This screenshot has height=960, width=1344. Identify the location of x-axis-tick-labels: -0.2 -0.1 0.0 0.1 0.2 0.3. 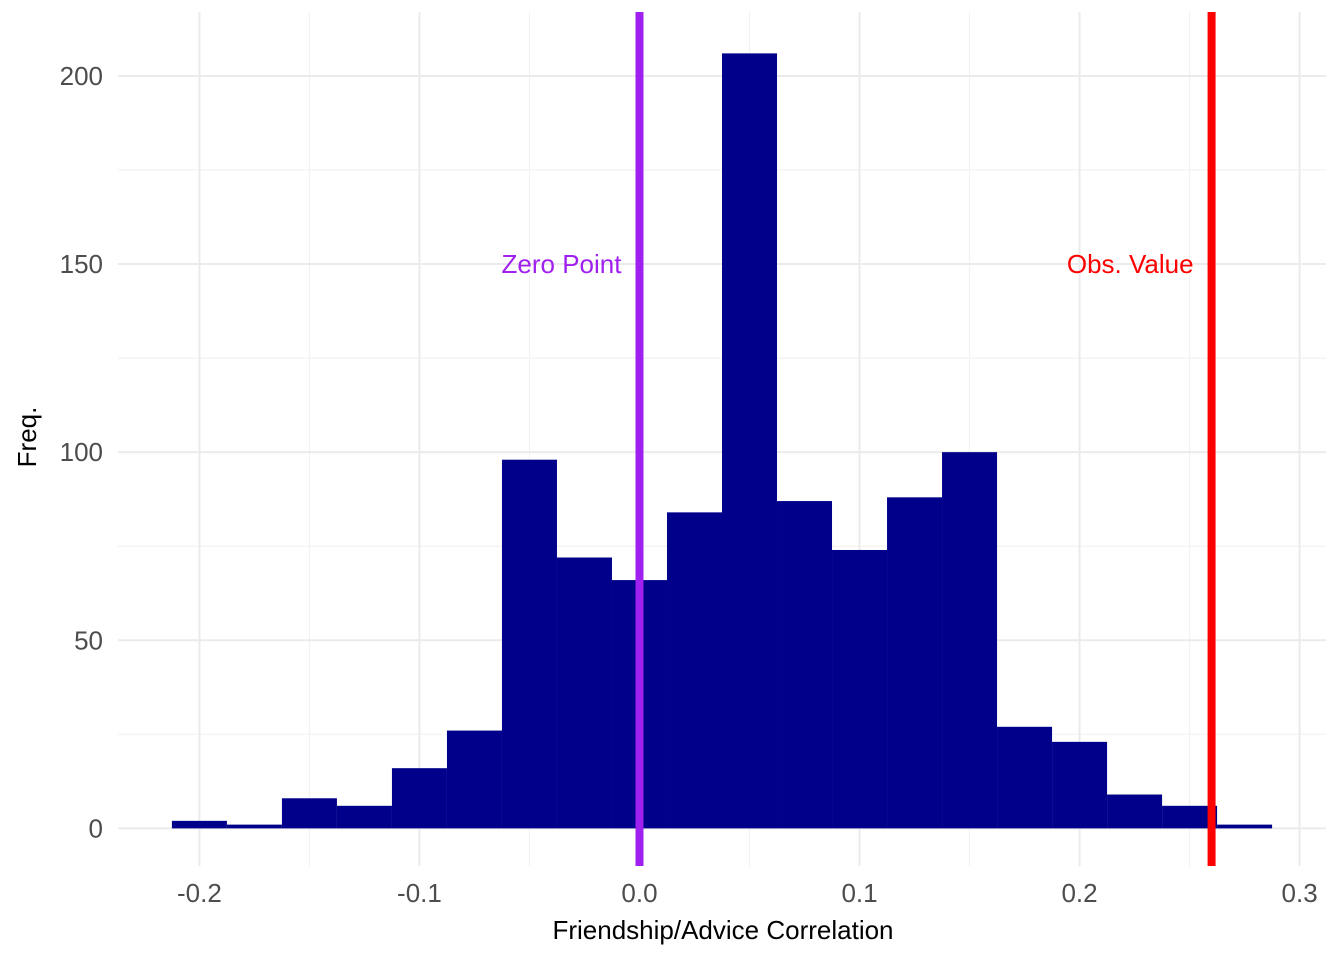
(747, 893).